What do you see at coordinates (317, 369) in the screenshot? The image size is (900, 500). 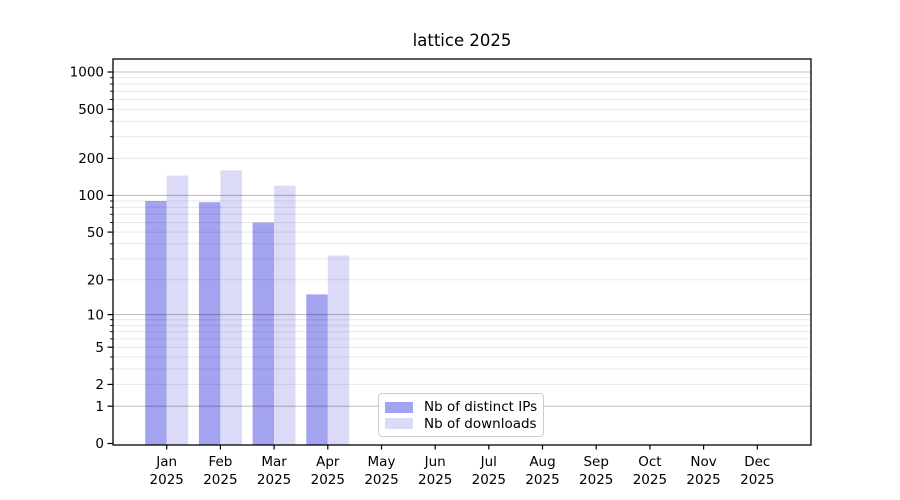 I see `bar-ips-apr` at bounding box center [317, 369].